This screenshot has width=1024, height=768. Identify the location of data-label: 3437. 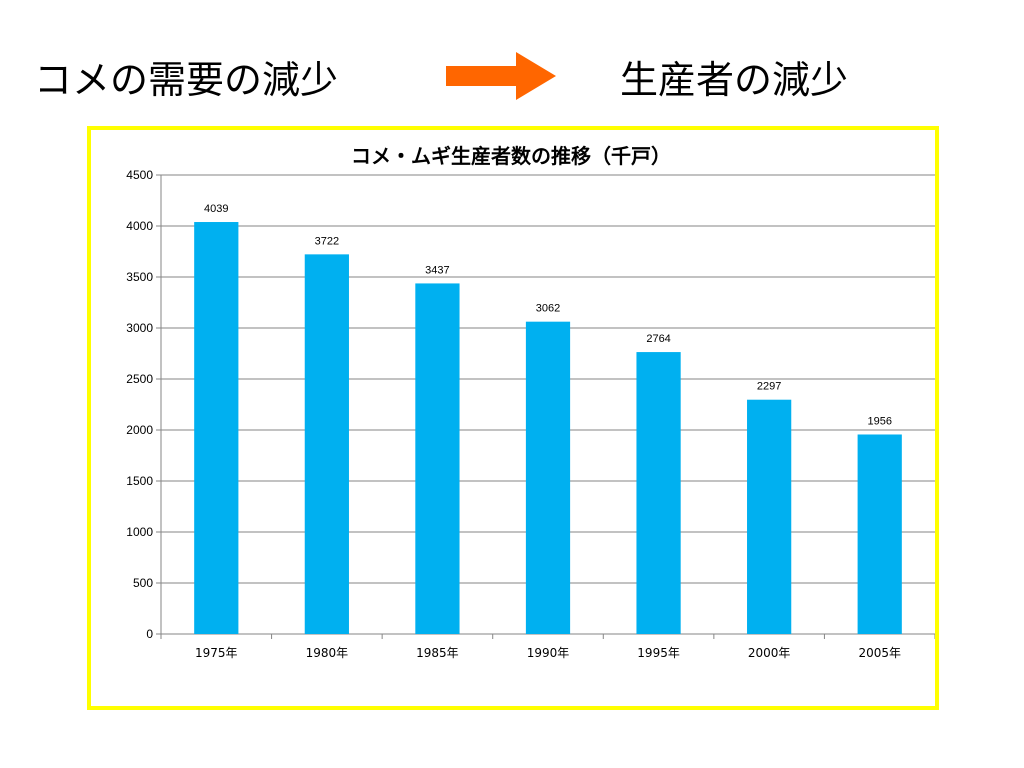
(437, 270).